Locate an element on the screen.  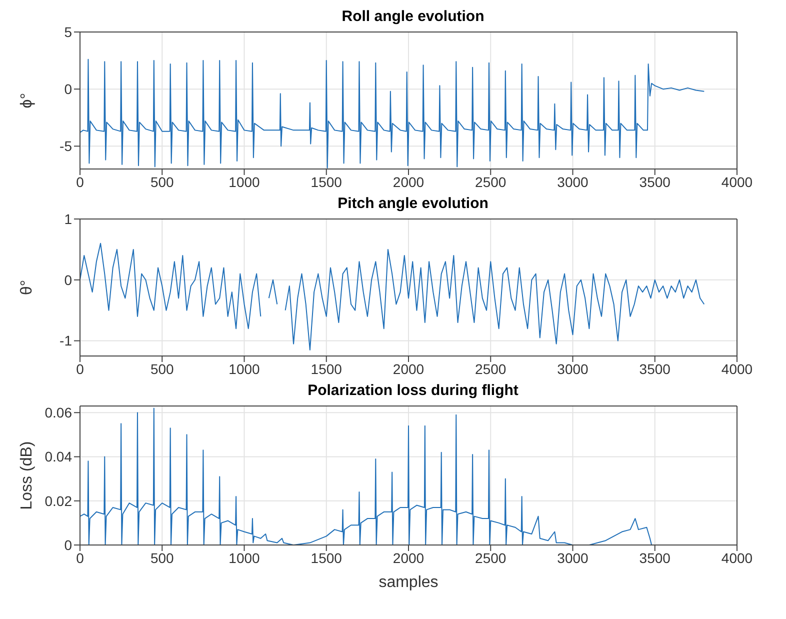
y-tick-label: 0.06 is located at coordinates (58, 412).